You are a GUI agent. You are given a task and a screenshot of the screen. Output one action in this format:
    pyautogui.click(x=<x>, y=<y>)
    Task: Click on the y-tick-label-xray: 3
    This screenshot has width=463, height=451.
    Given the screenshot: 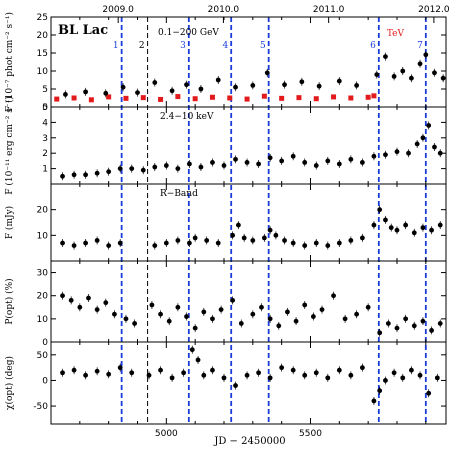 What is the action you would take?
    pyautogui.click(x=45, y=139)
    